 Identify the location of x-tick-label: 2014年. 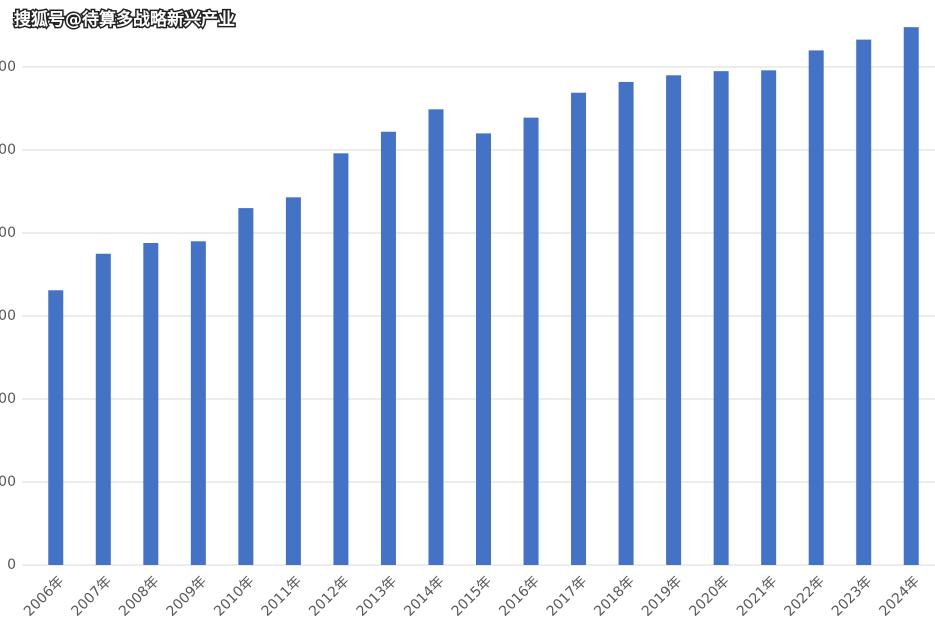
(424, 596).